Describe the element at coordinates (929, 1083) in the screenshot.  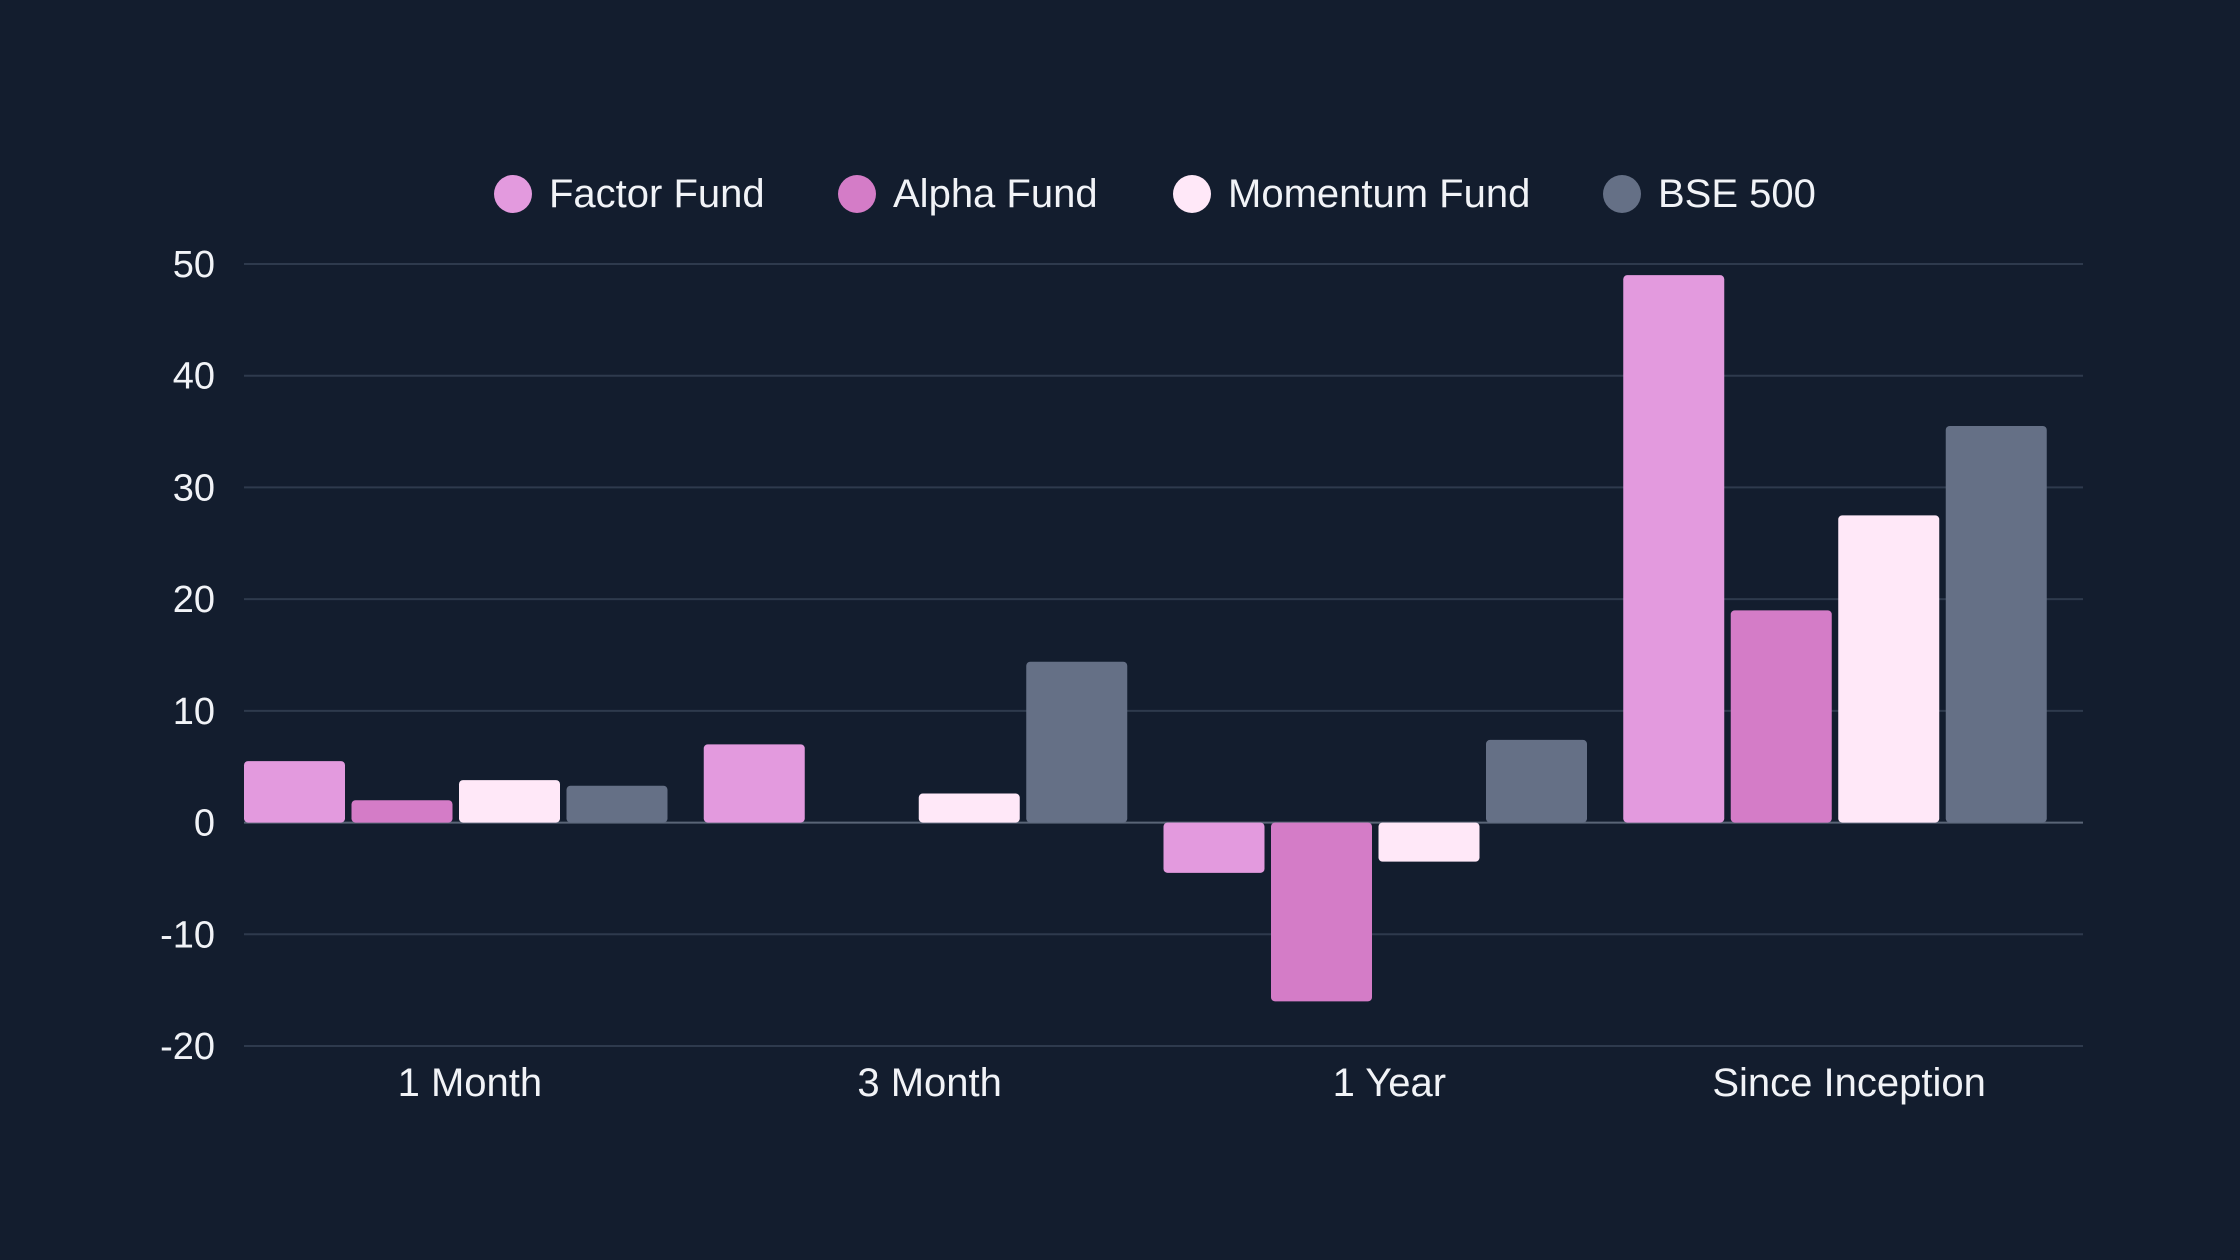
I see `x-category-label: 3 Month` at that location.